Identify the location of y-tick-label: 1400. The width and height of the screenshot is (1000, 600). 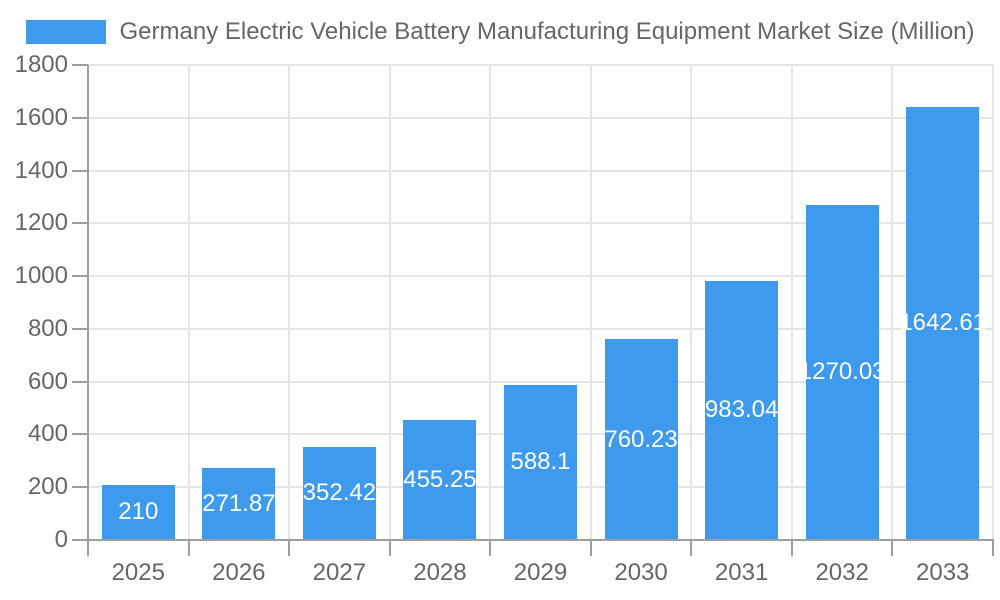
(41, 170).